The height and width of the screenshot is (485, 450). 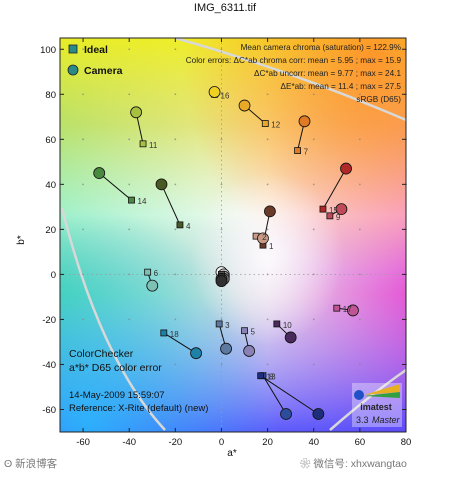 I want to click on stats-delta-e: ΔE*ab: mean = 11.4 ; max = 27.5, so click(x=341, y=86).